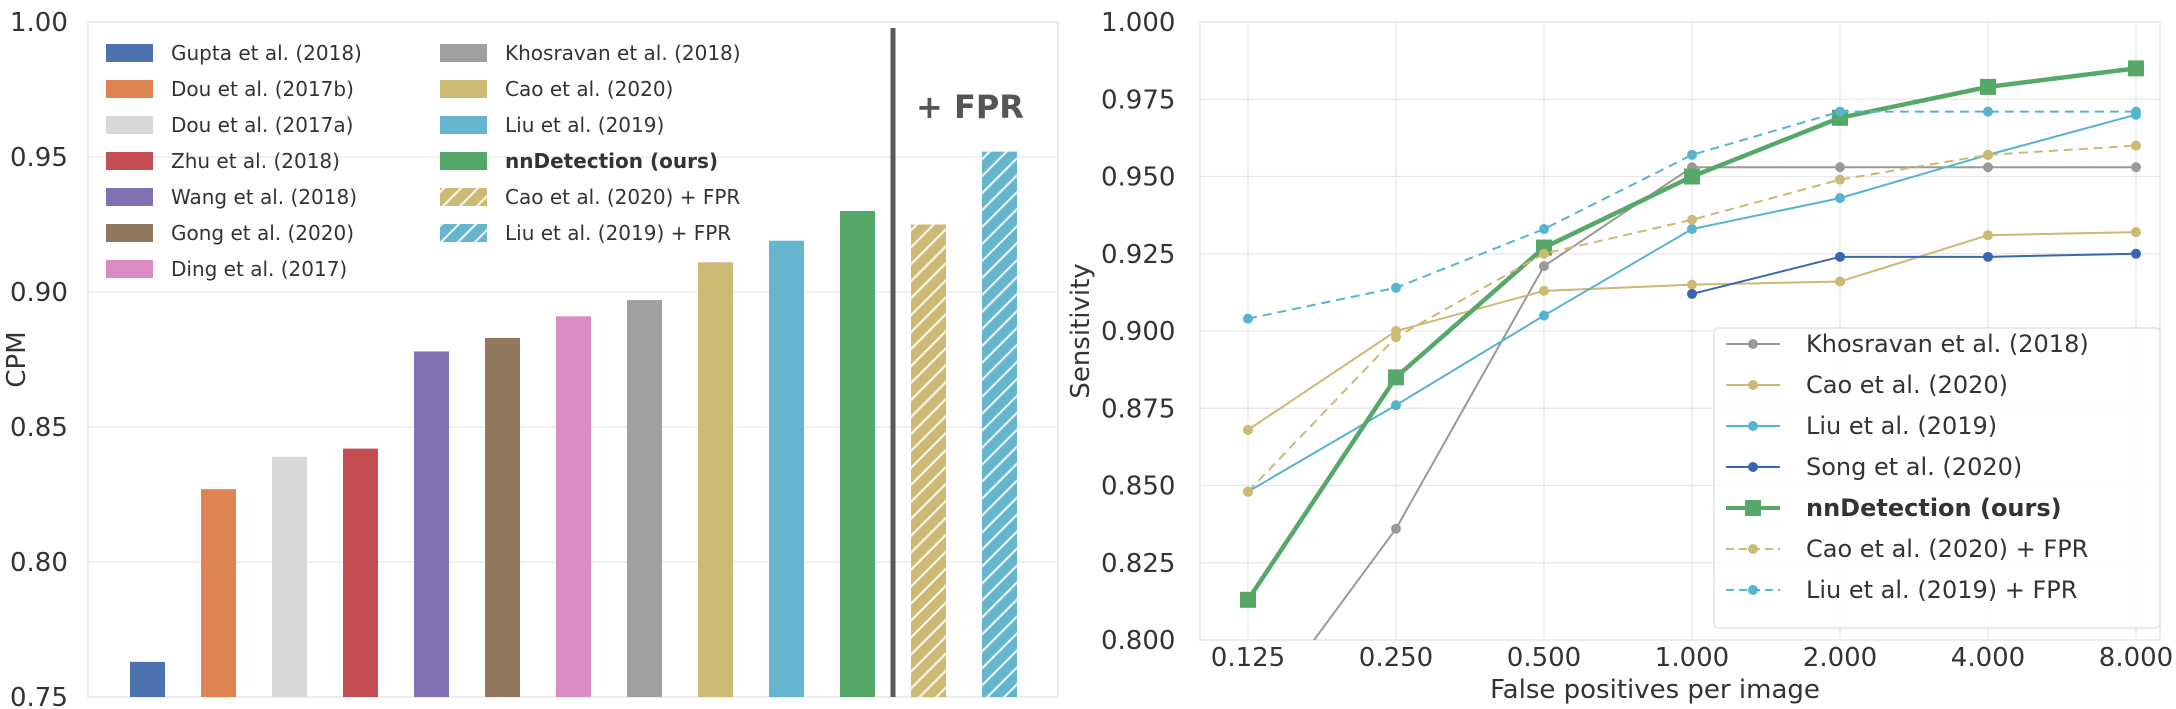 The height and width of the screenshot is (709, 2176). Describe the element at coordinates (17, 359) in the screenshot. I see `y-axis-label: CPM` at that location.